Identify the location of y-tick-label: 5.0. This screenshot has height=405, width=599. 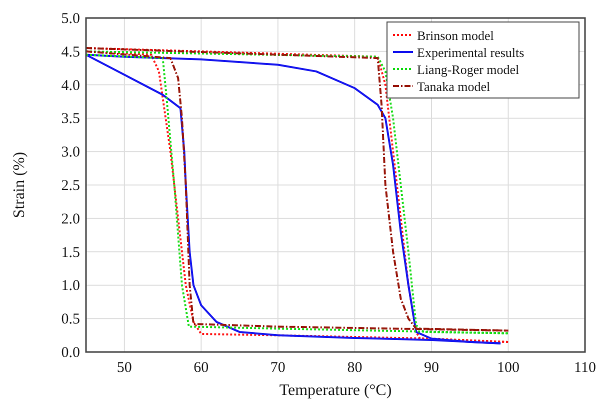
(70, 19).